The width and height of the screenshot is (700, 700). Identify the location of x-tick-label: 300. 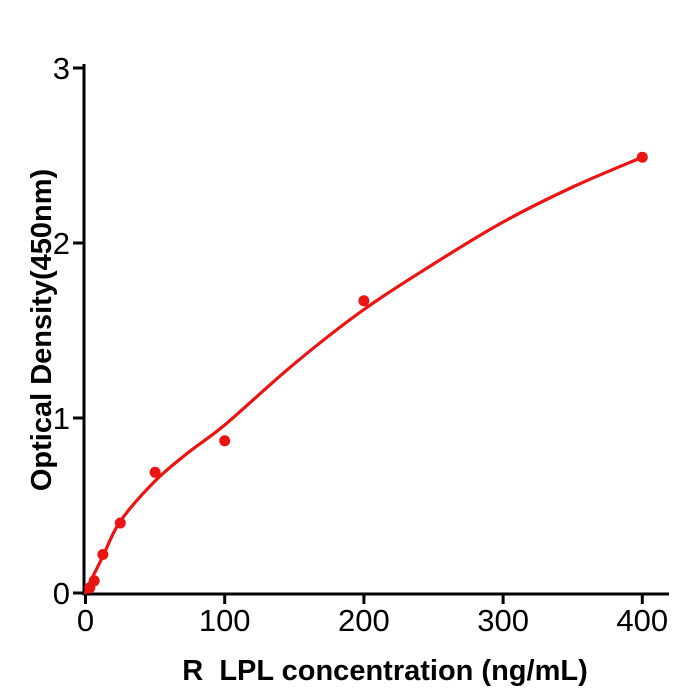
(503, 620).